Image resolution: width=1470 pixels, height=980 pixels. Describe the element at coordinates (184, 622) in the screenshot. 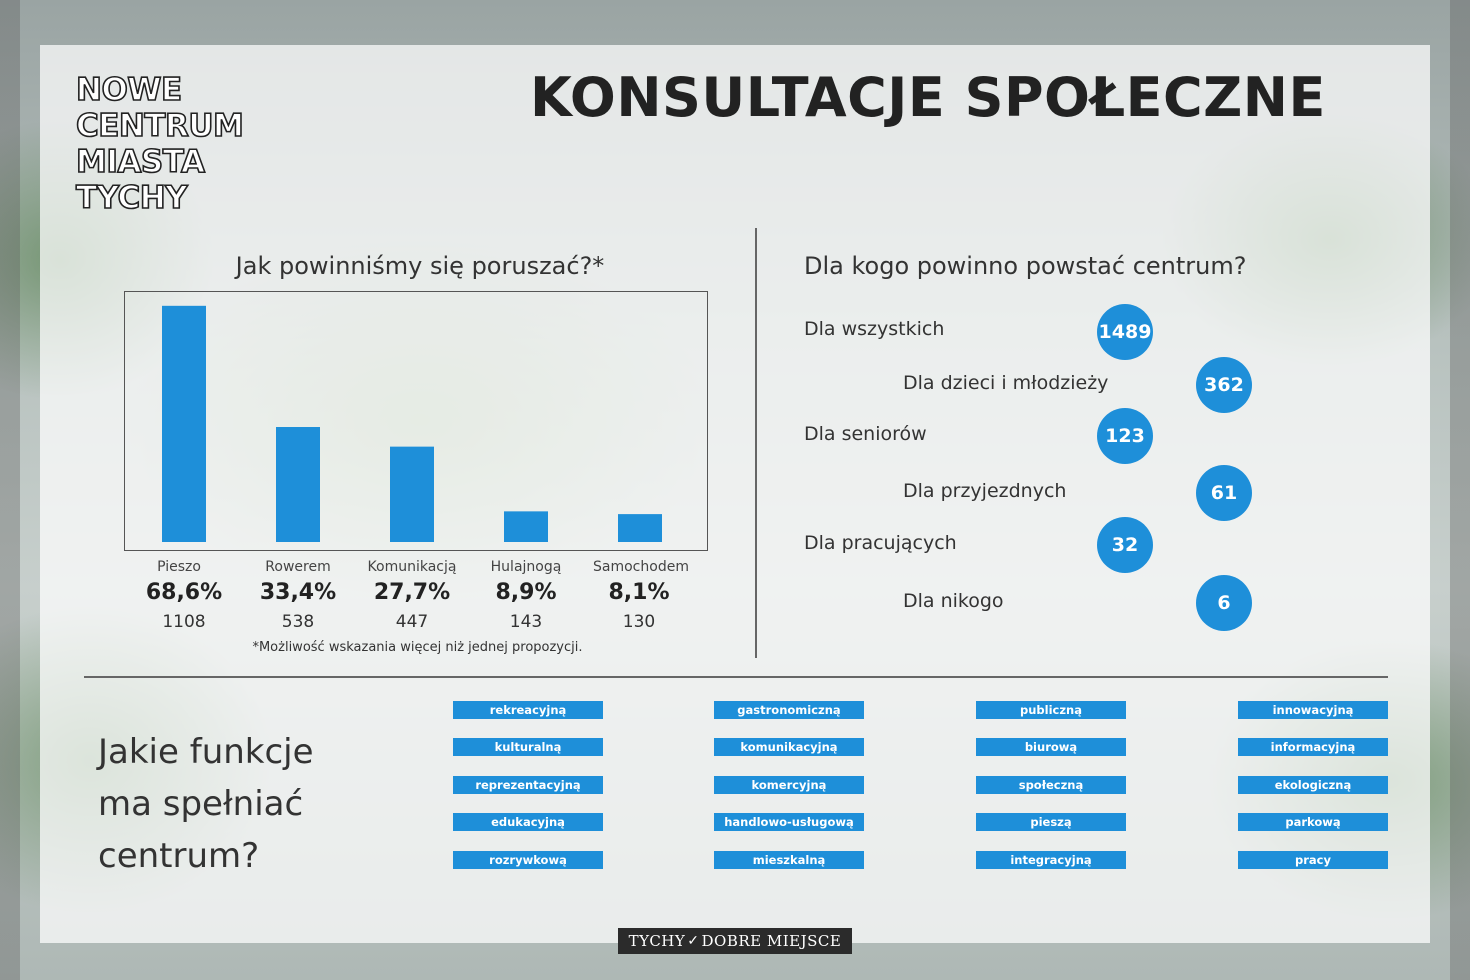

I see `count-label: 1108` at that location.